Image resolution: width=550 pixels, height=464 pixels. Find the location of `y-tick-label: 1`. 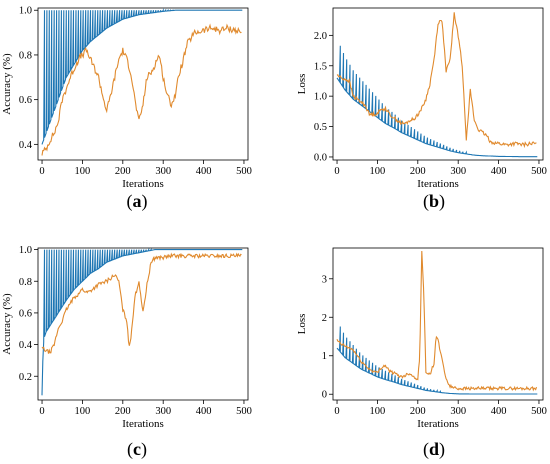

y-tick-label: 1 is located at coordinates (324, 356).